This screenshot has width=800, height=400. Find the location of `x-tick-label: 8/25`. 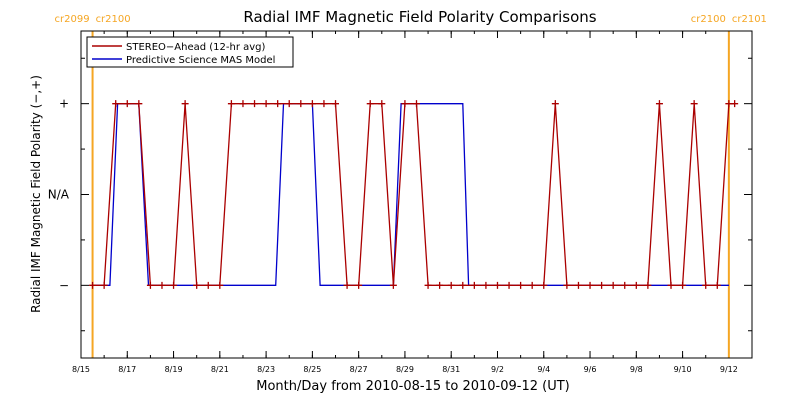

x-tick-label: 8/25 is located at coordinates (312, 369).